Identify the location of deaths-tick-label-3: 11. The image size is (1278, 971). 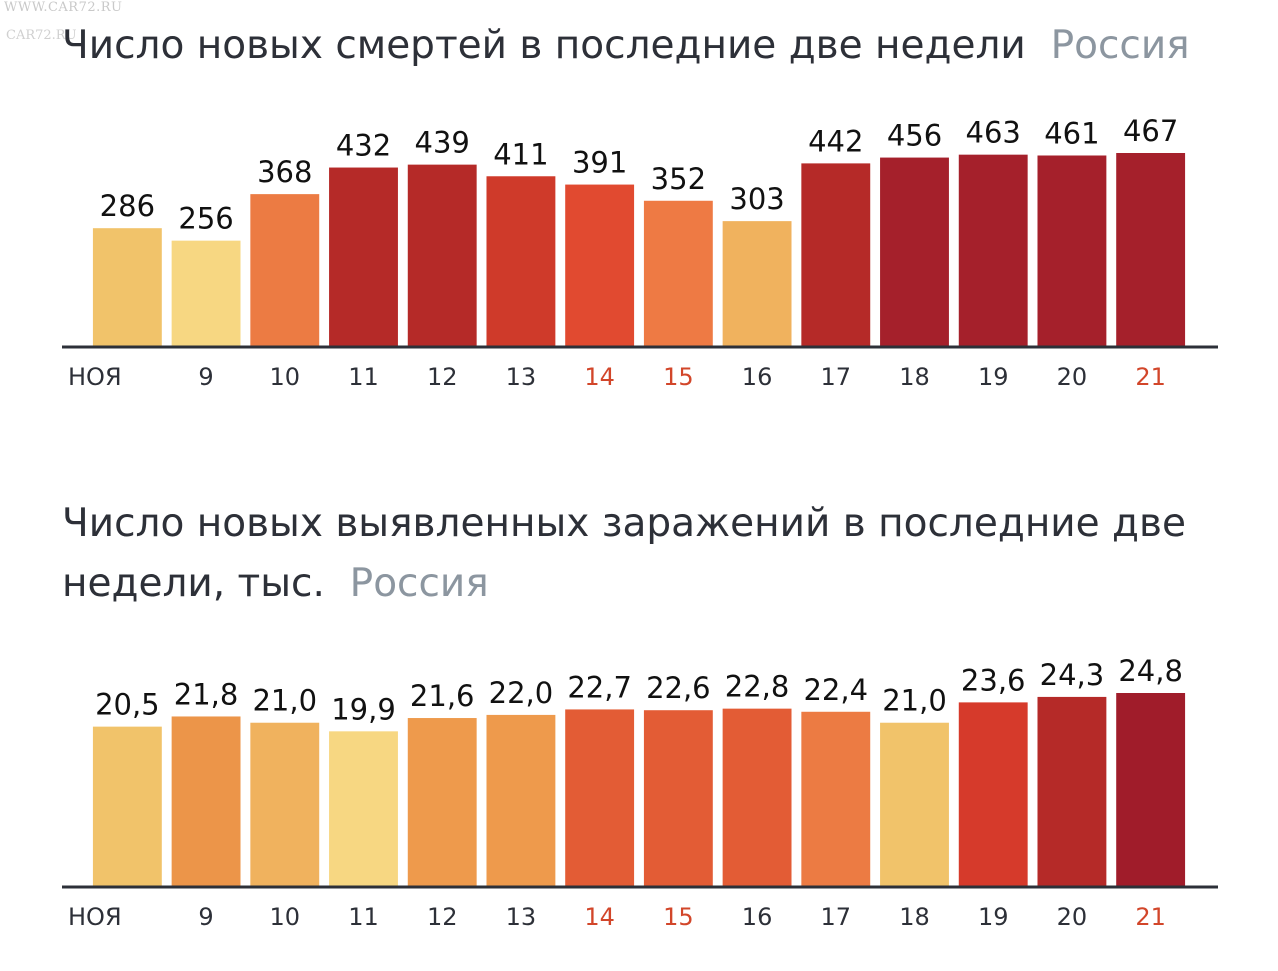
(363, 377).